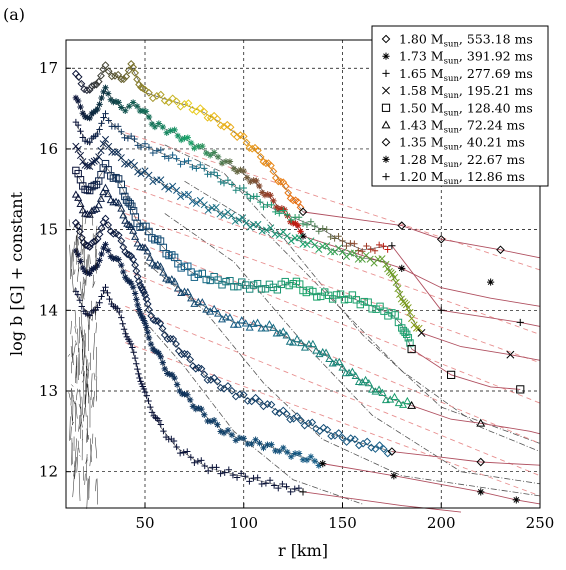  Describe the element at coordinates (382, 502) in the screenshot. I see `series-outer-line` at that location.